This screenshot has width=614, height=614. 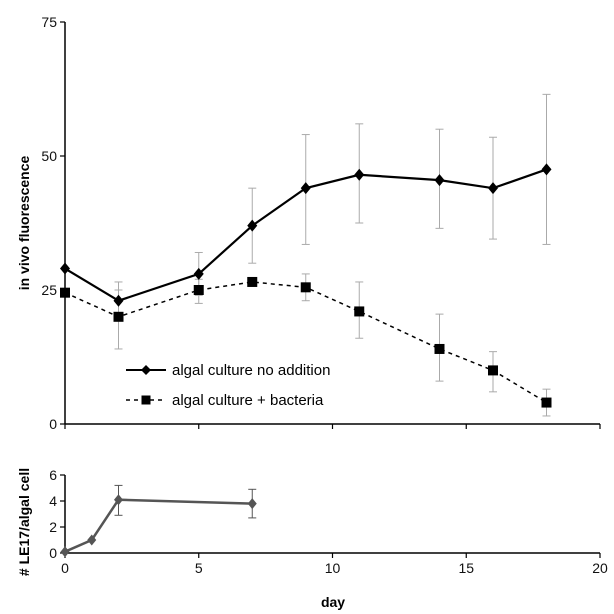 I want to click on legend-marker-no-addition, so click(x=146, y=370).